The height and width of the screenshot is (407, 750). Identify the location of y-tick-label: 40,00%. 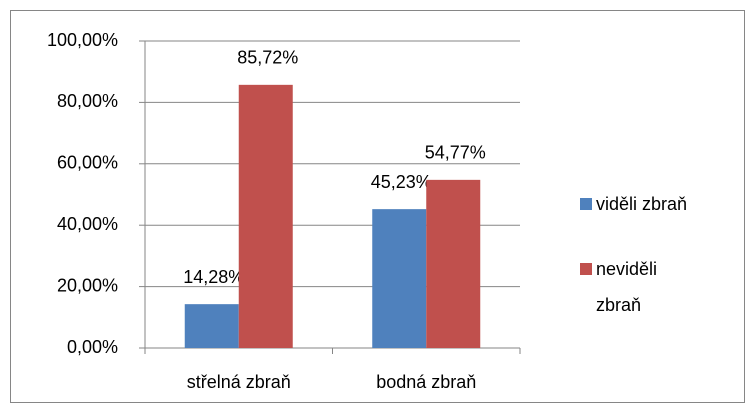
(87, 224).